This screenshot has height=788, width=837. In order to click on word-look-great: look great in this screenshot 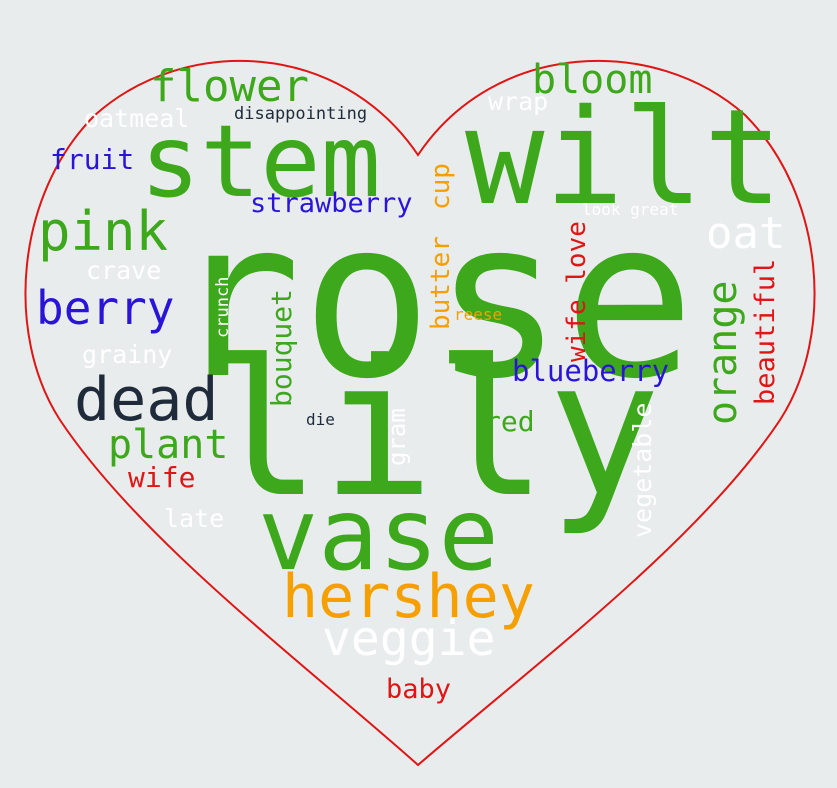, I will do `click(630, 209)`.